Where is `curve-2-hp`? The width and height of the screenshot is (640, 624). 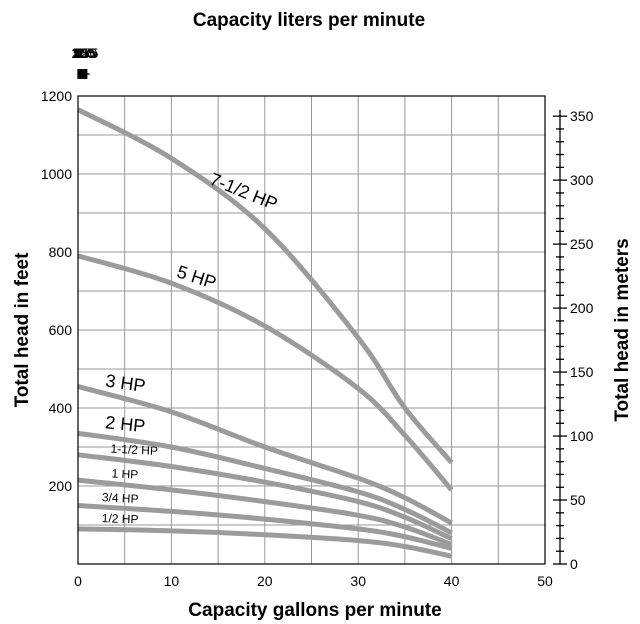
curve-2-hp is located at coordinates (265, 483).